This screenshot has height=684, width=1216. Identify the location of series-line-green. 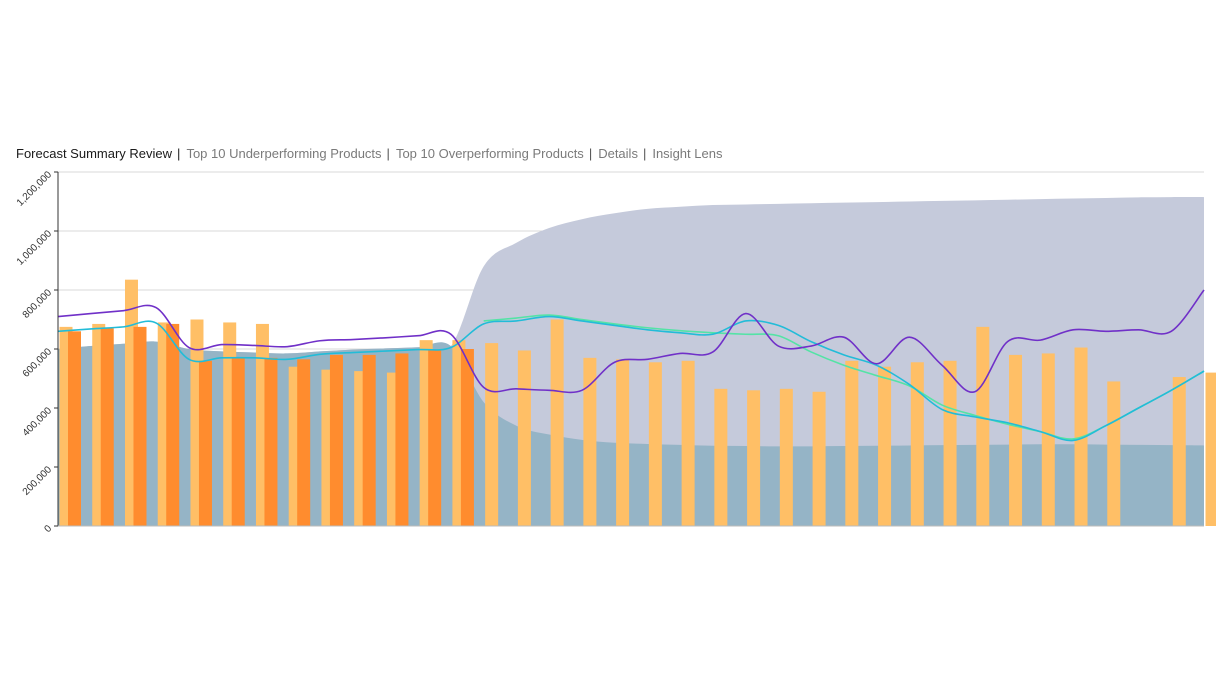
(844, 377).